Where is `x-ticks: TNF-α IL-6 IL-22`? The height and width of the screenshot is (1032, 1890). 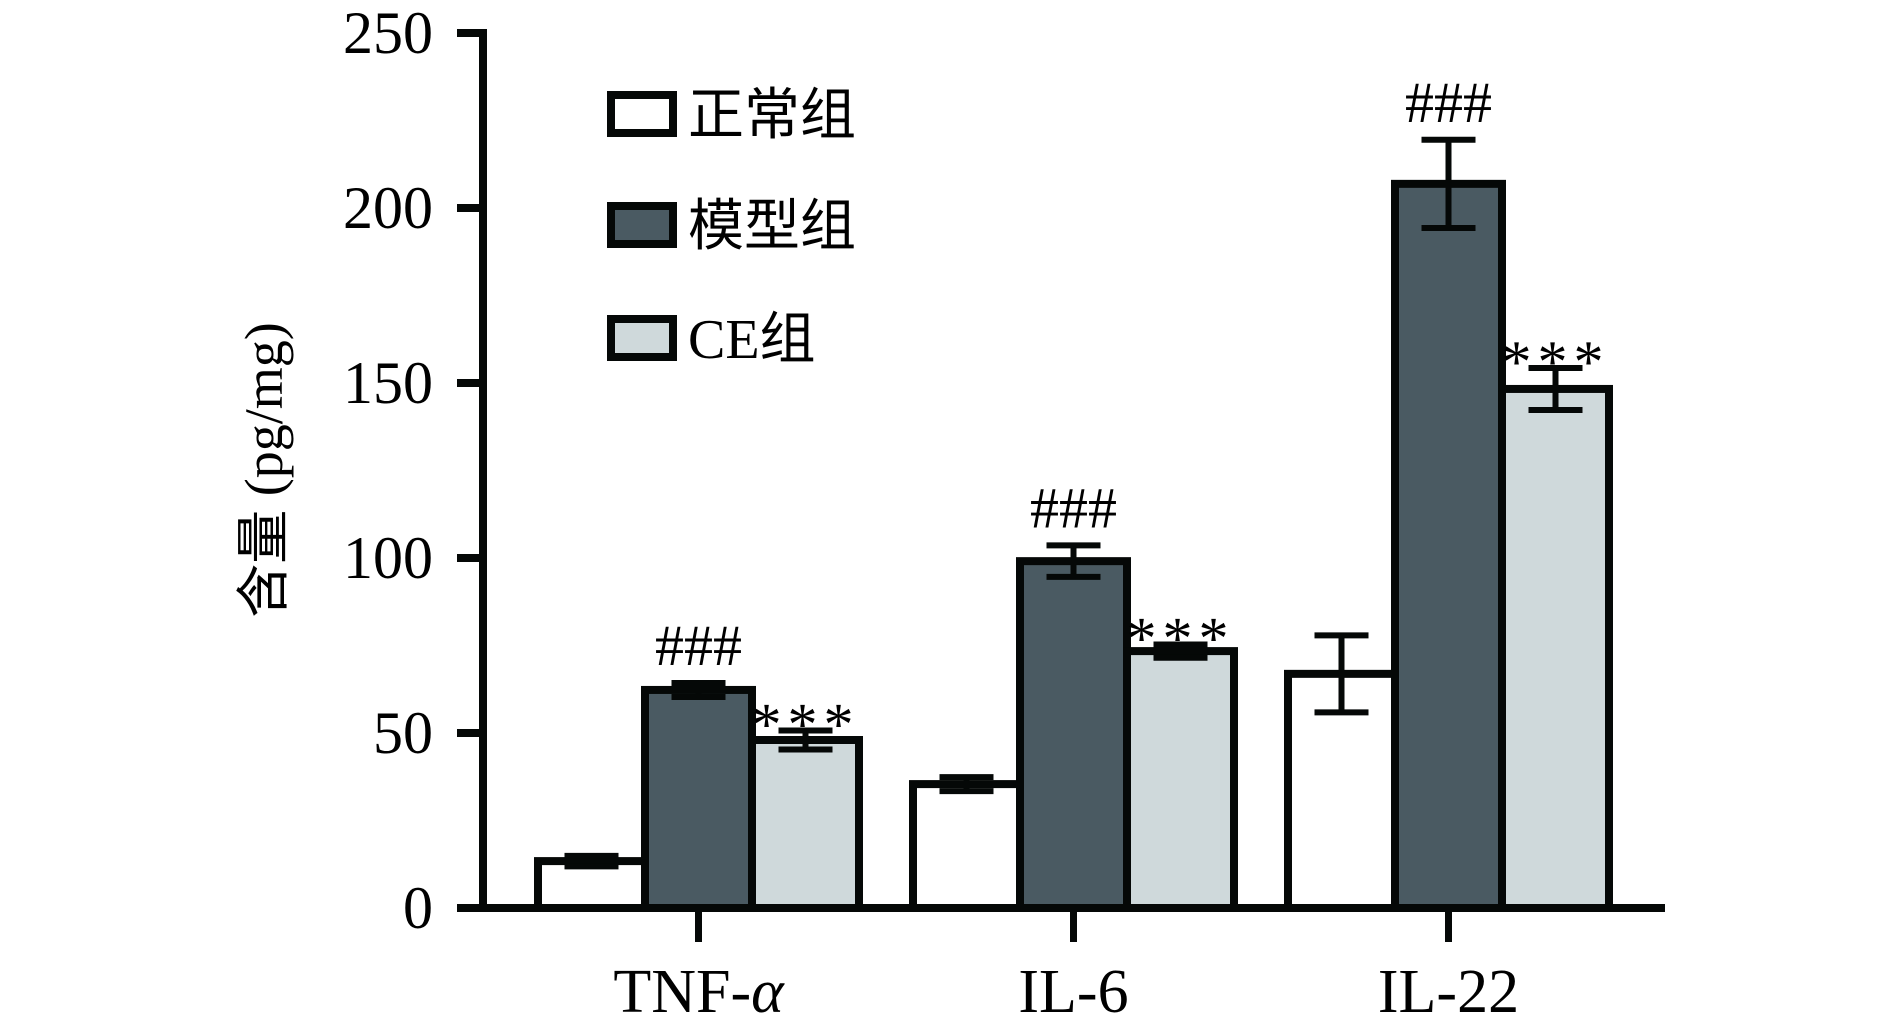
x-ticks: TNF-α IL-6 IL-22 is located at coordinates (1066, 967).